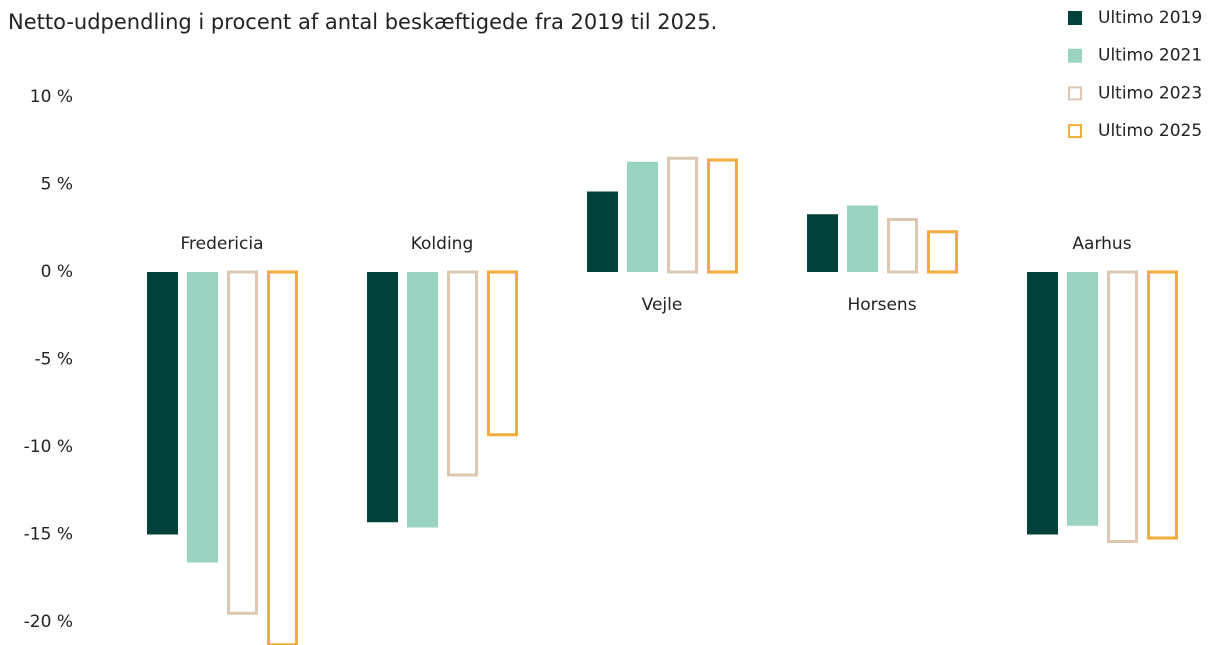 The width and height of the screenshot is (1223, 645). I want to click on category-label: Horsens, so click(881, 305).